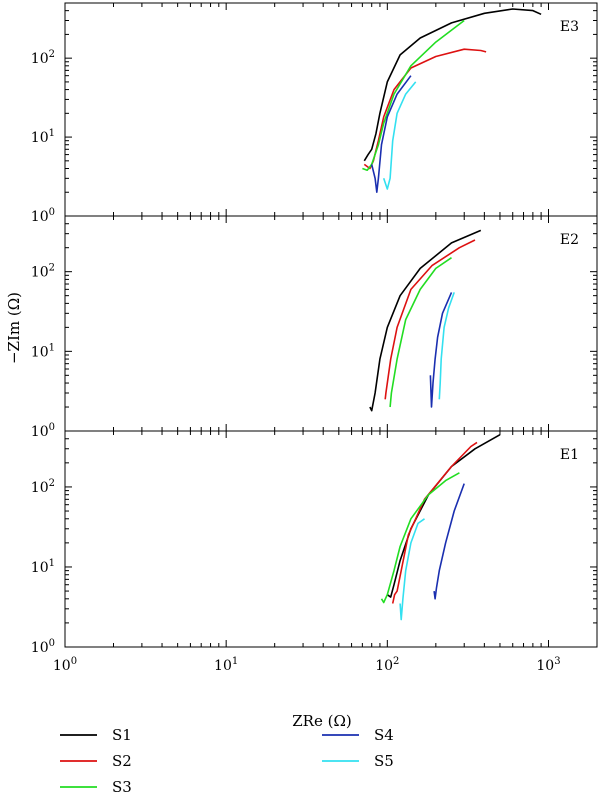  I want to click on legend-label: S4, so click(384, 735).